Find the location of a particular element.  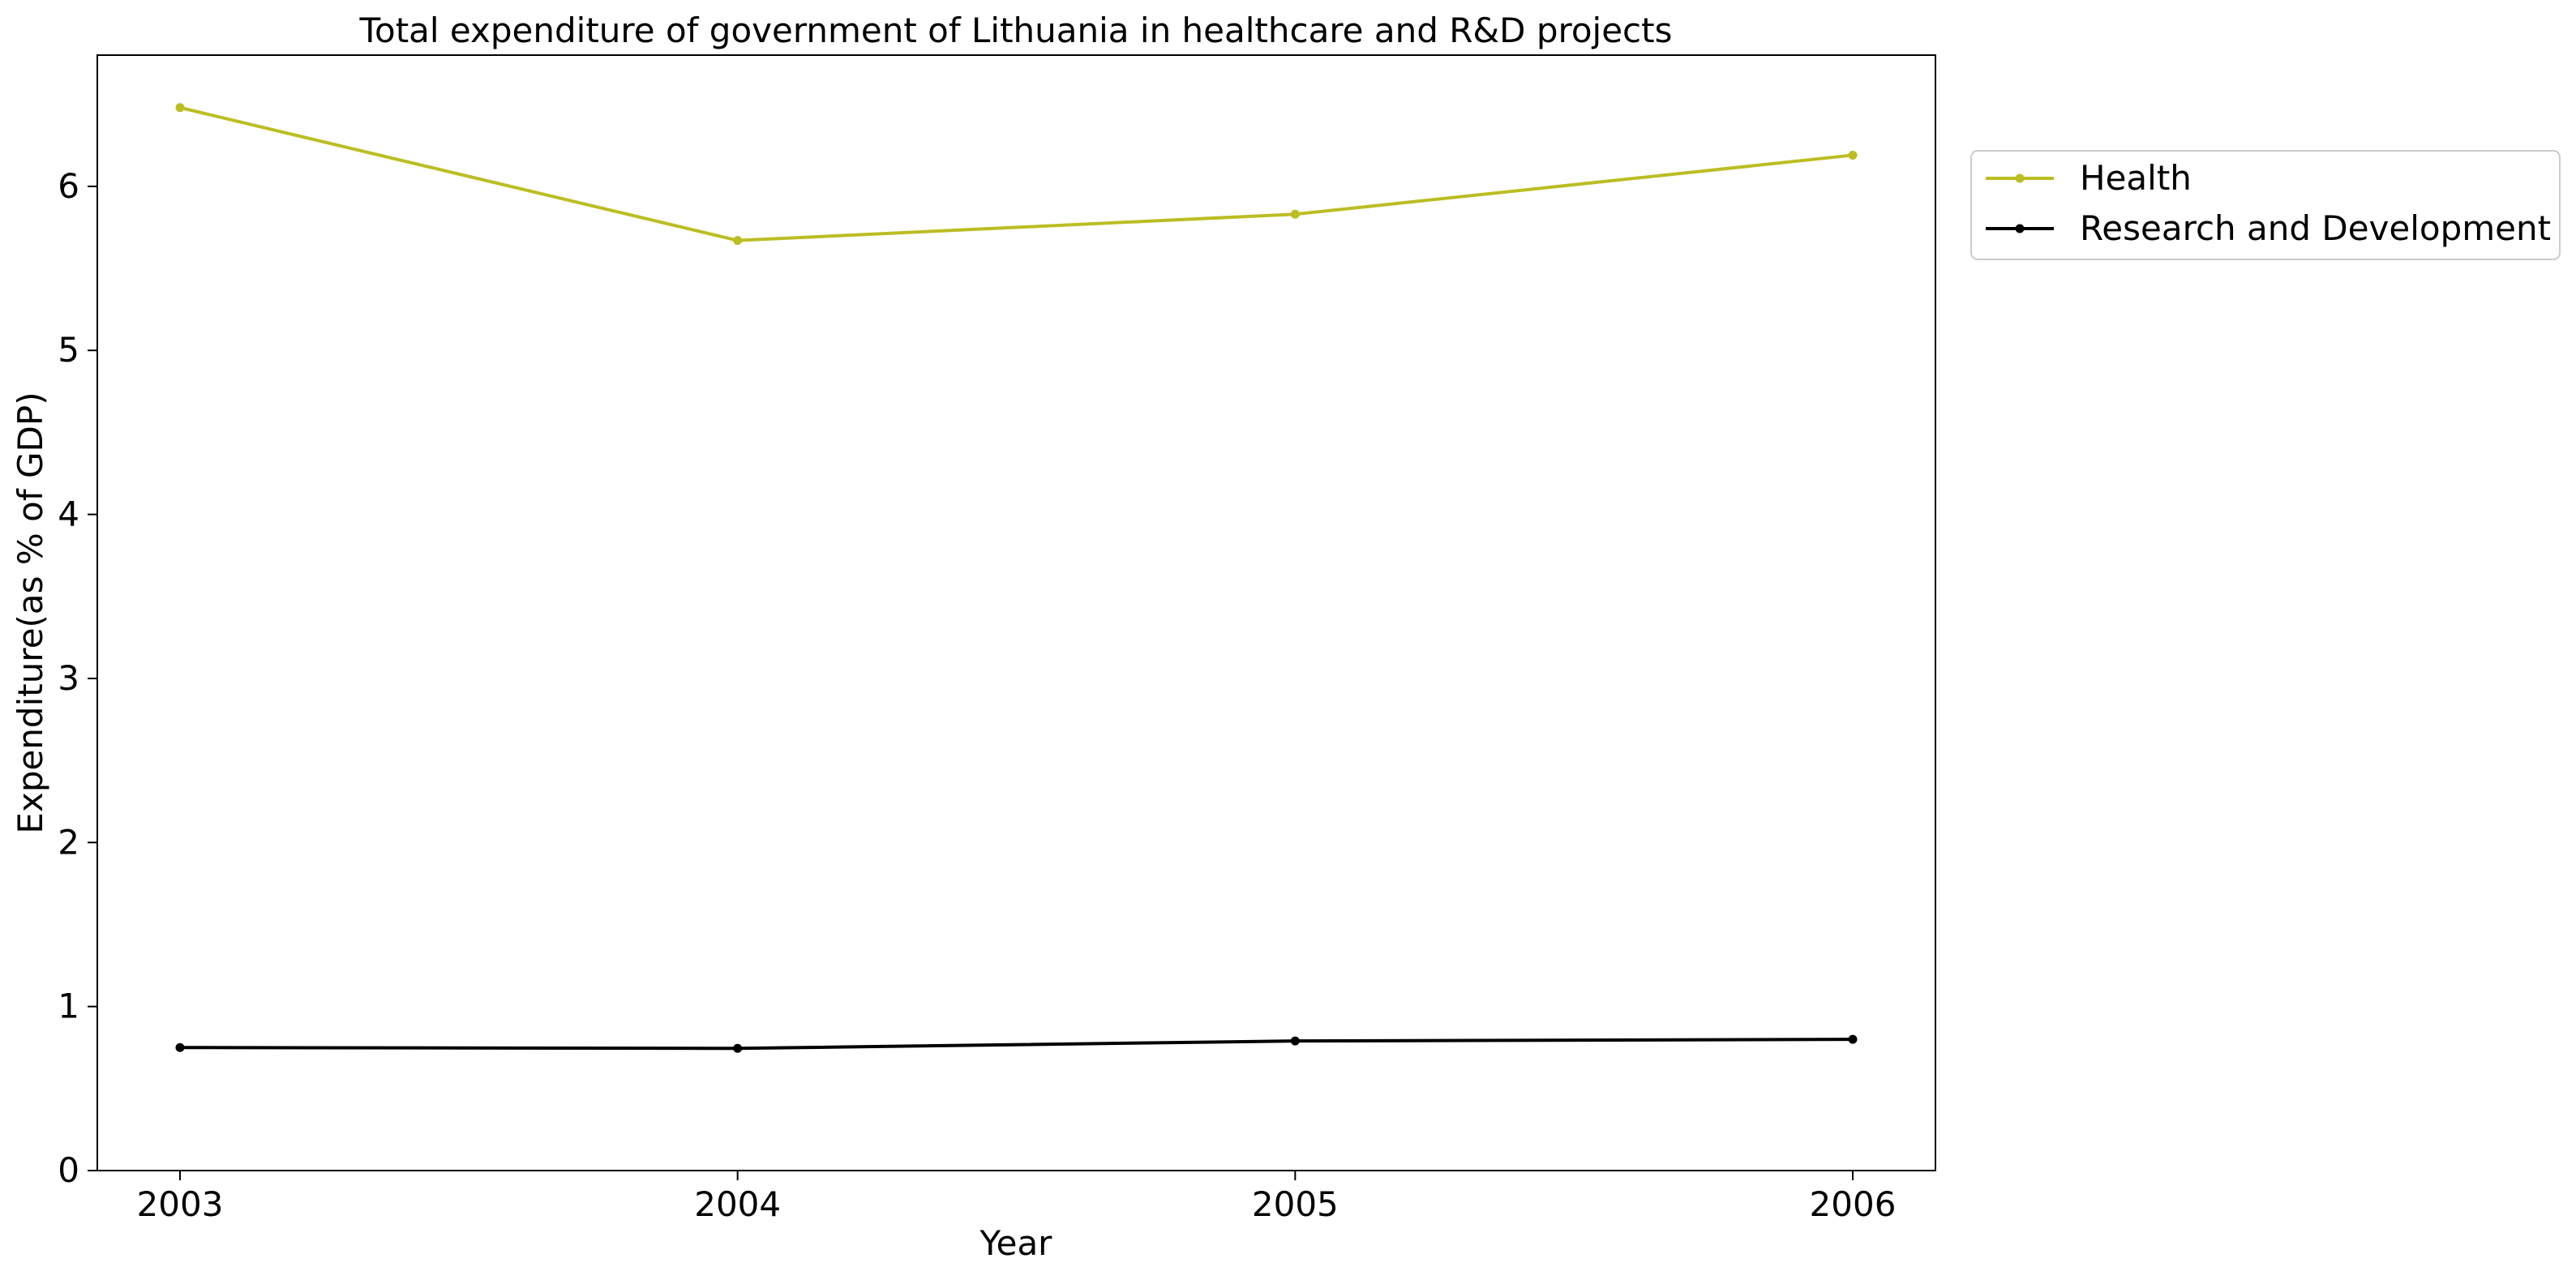

legend: Health Research and Development is located at coordinates (2265, 205).